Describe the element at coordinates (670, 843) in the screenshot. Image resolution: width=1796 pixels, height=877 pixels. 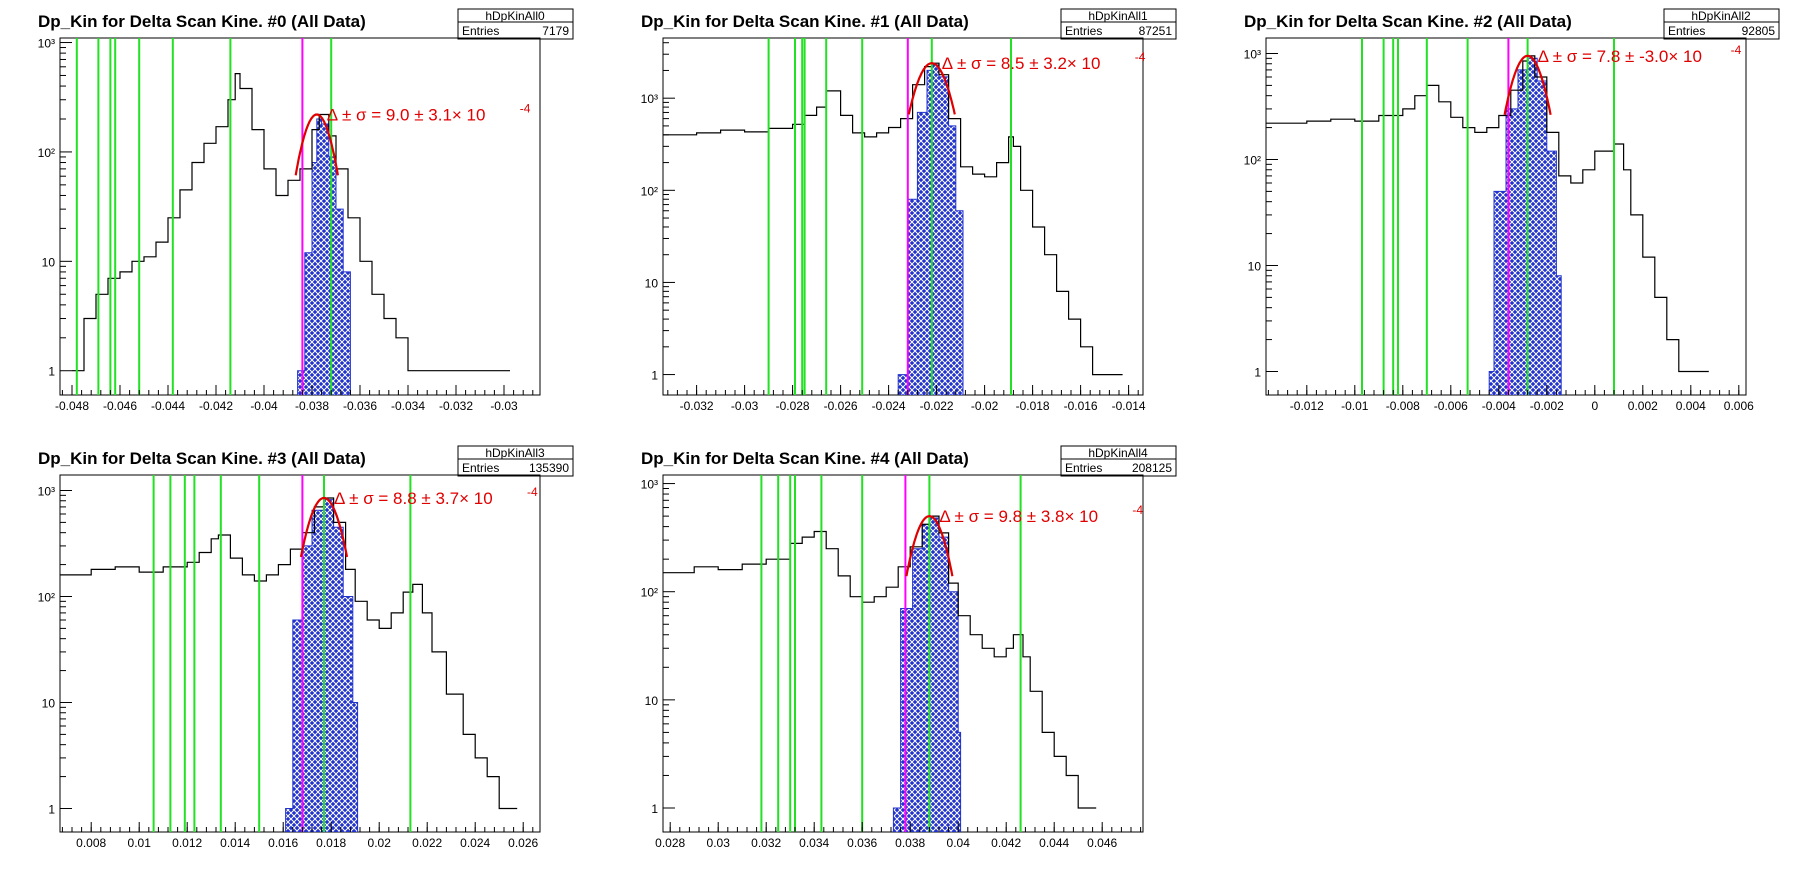
I see `x-tick-label: 0.028` at that location.